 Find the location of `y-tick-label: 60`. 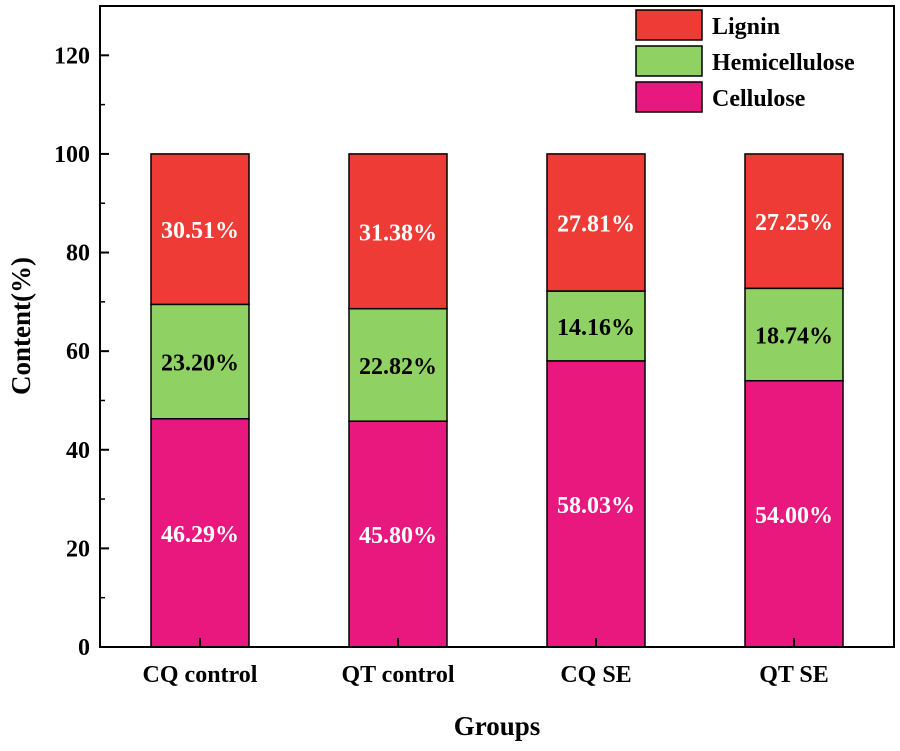

y-tick-label: 60 is located at coordinates (78, 352).